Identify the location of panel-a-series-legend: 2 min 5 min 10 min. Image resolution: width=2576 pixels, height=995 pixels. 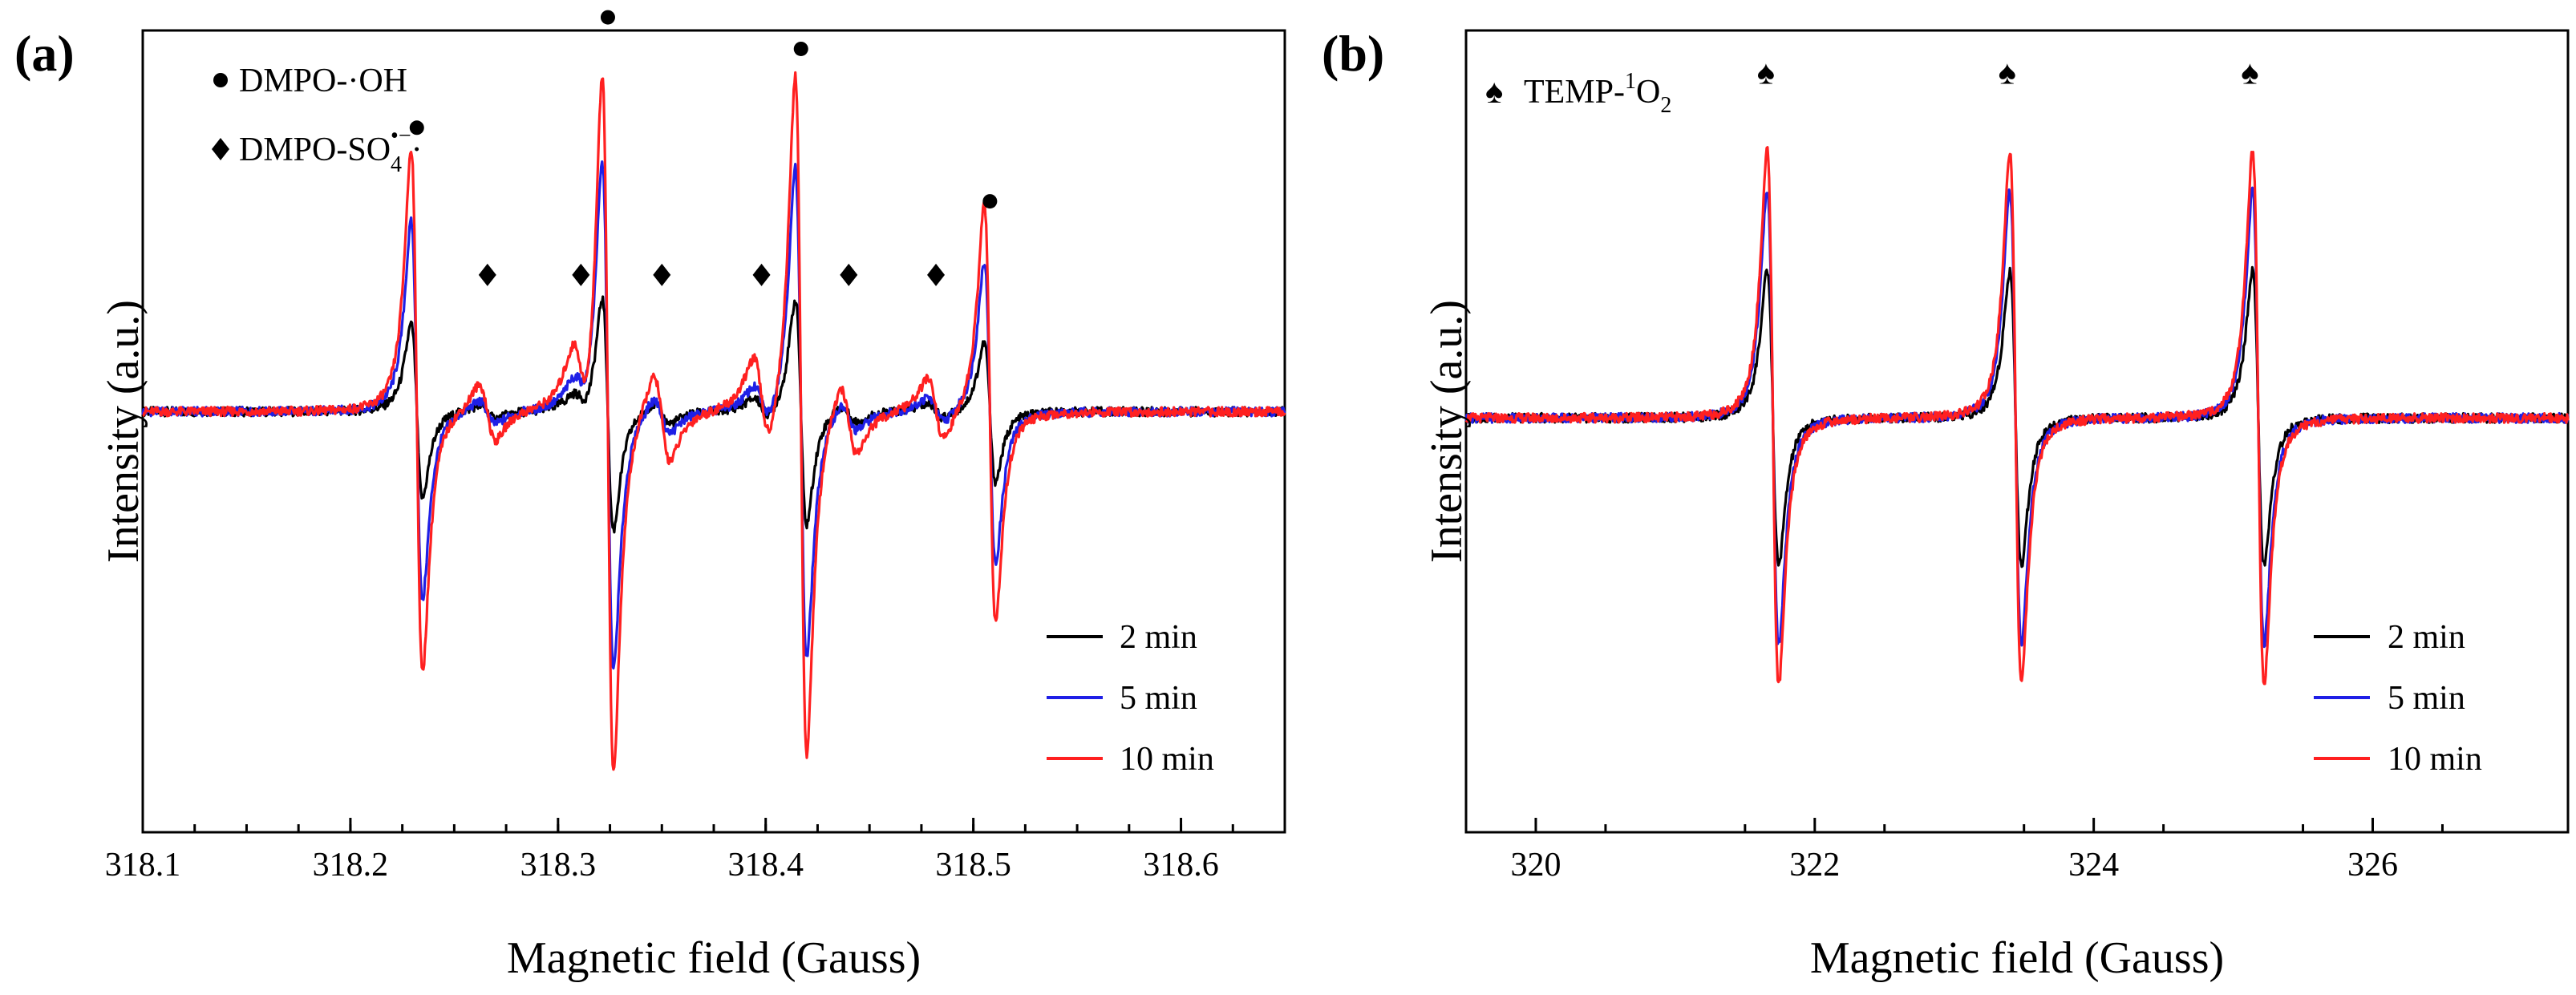
(1130, 698).